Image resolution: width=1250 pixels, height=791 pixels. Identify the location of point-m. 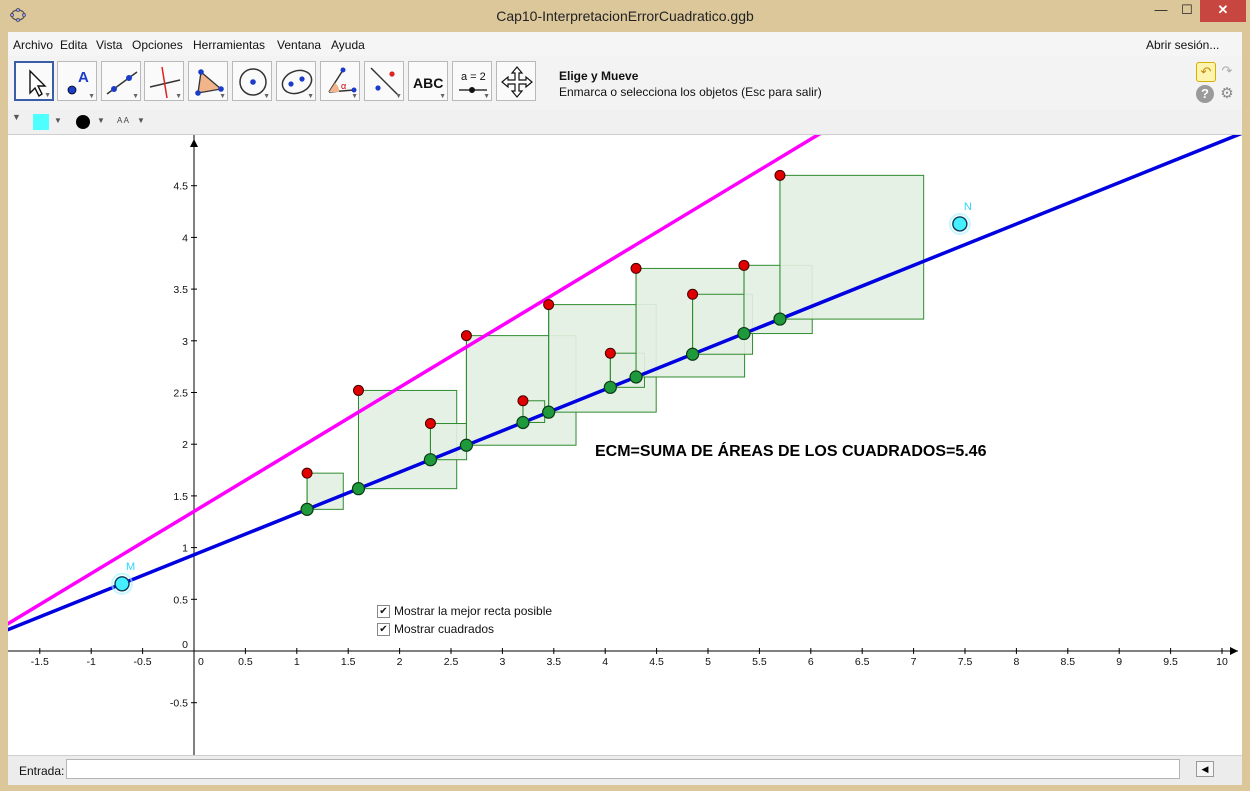
(122, 584).